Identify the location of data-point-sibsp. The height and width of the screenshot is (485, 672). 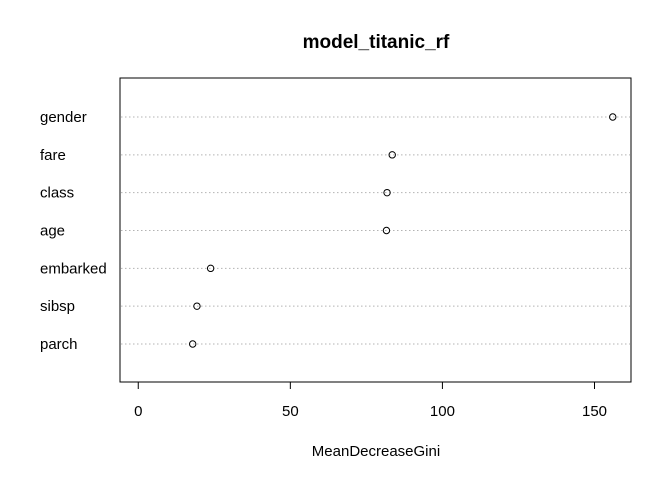
(197, 306).